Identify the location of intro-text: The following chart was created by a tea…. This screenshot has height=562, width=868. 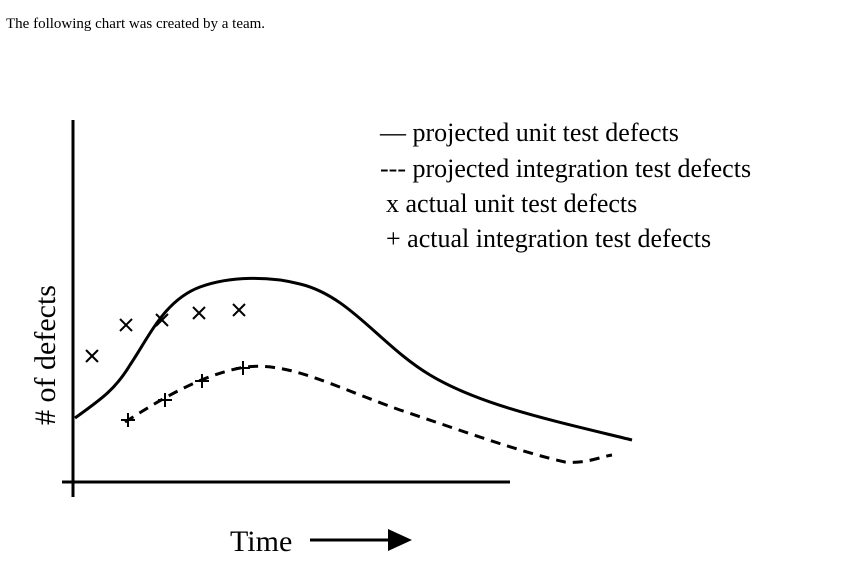
(136, 24).